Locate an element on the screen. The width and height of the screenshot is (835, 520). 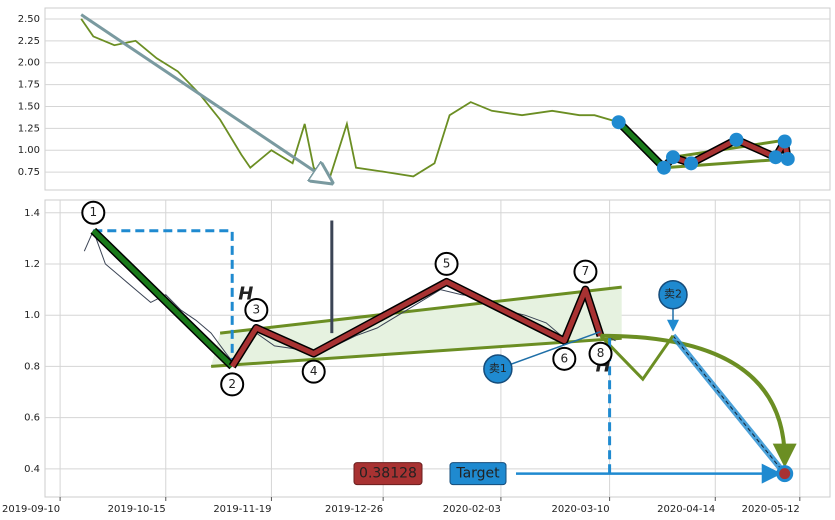
x-tick-label: 2020-05-12 is located at coordinates (771, 509).